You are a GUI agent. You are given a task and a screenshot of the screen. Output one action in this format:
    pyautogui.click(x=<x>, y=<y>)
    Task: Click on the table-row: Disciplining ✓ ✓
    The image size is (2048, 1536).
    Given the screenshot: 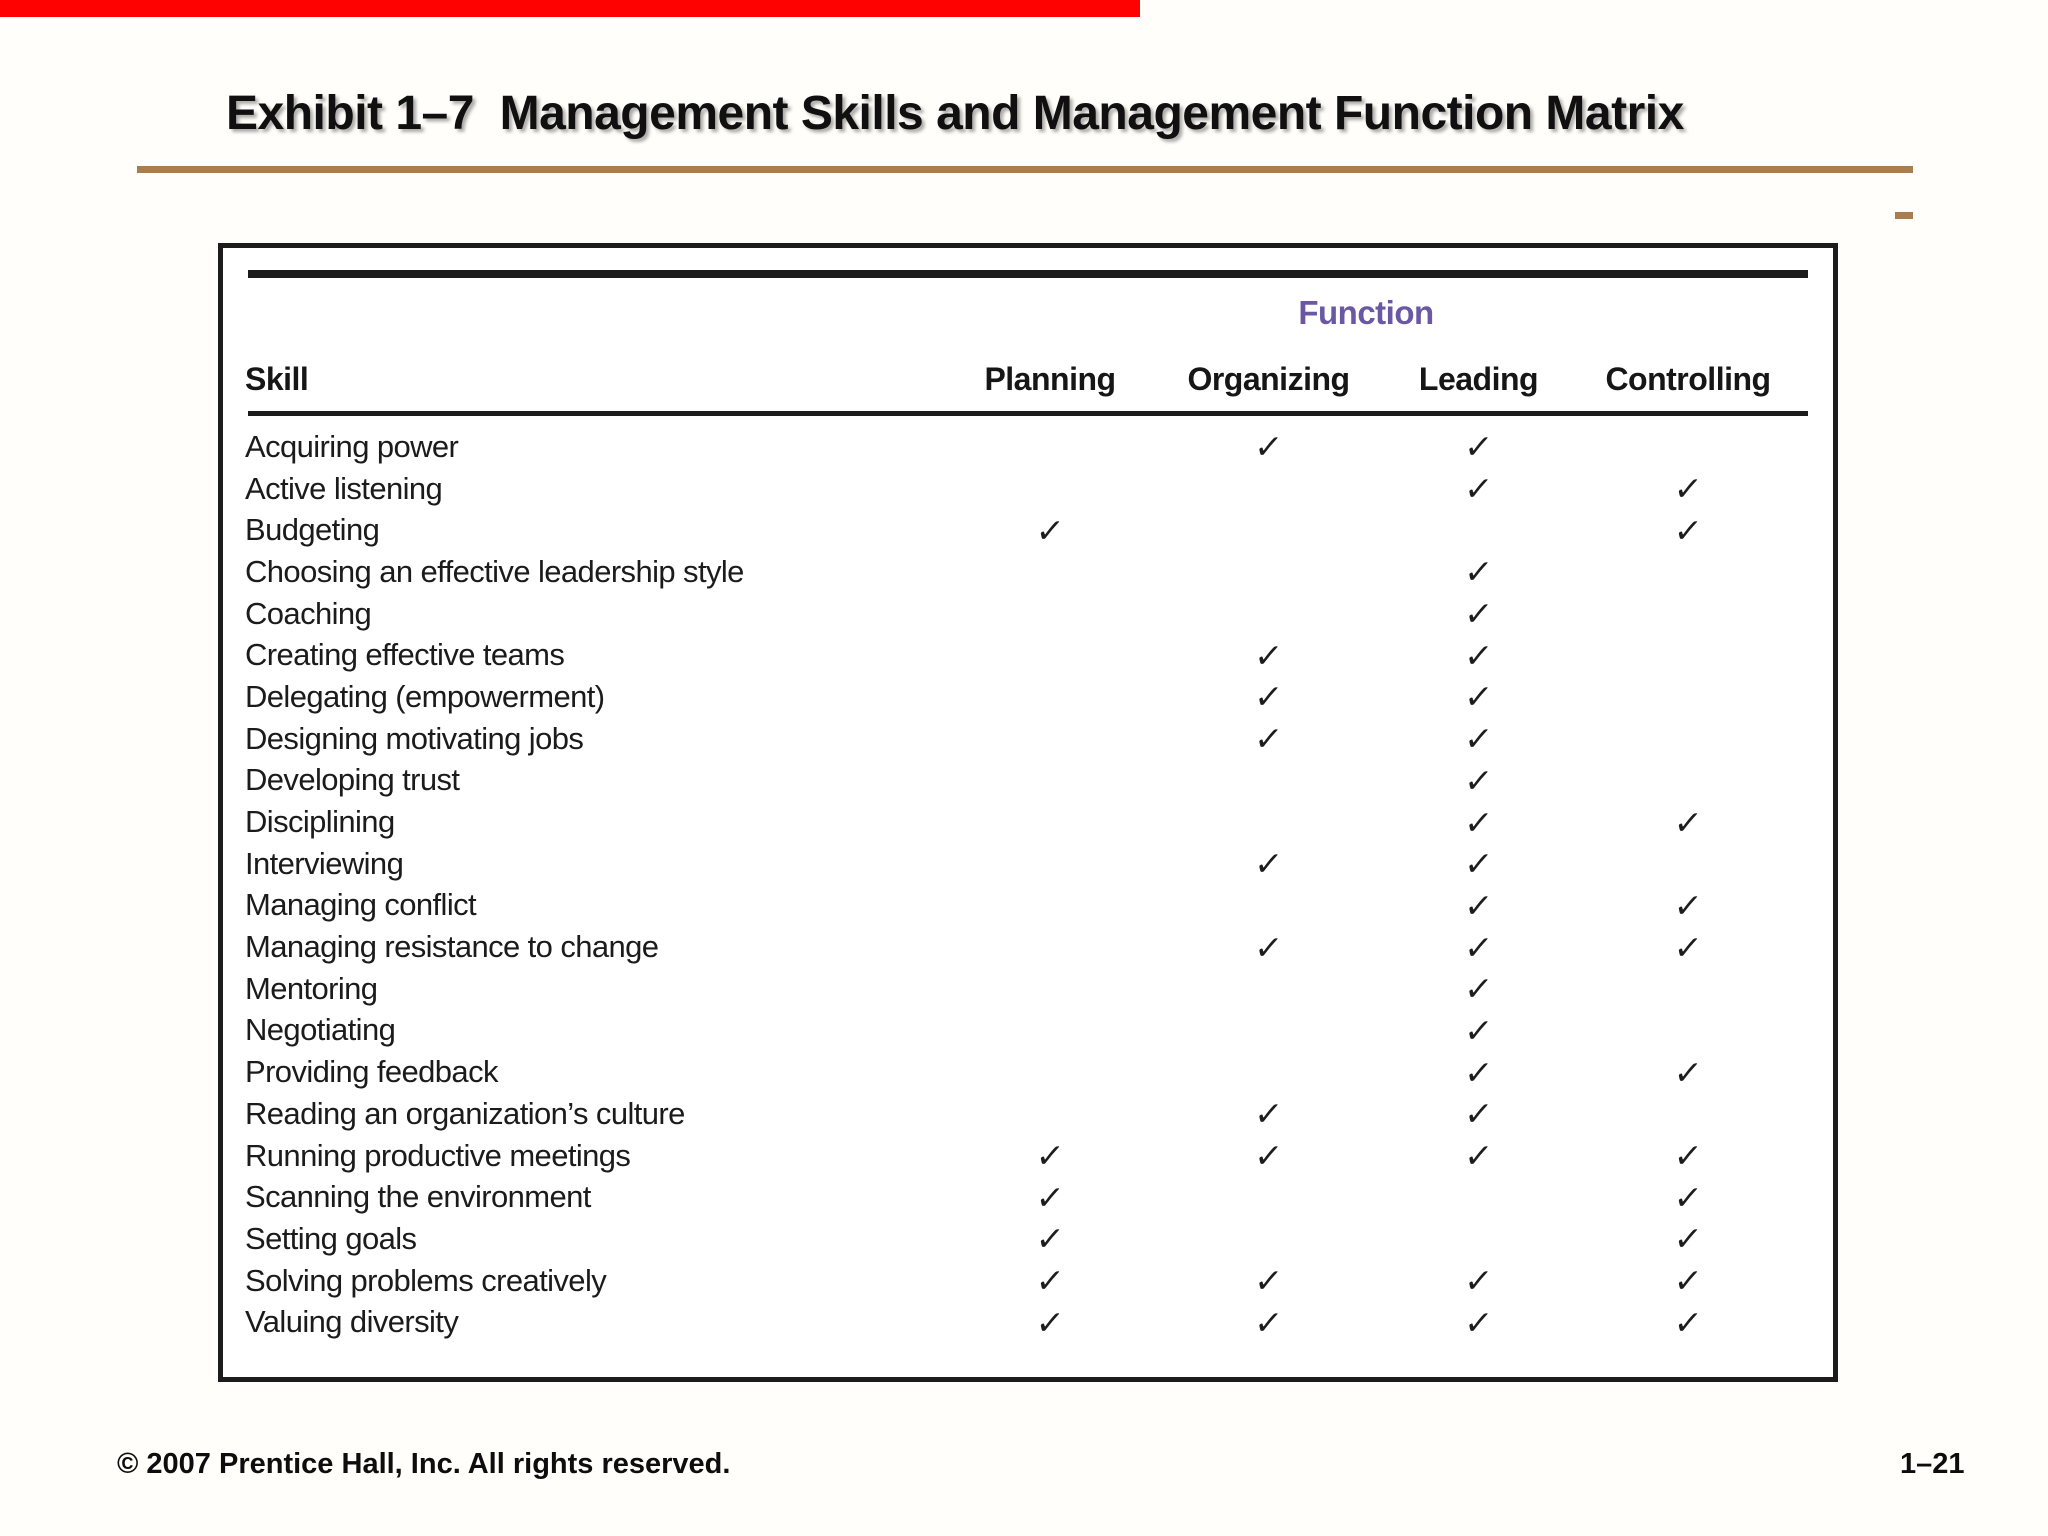 What is the action you would take?
    pyautogui.click(x=1028, y=822)
    